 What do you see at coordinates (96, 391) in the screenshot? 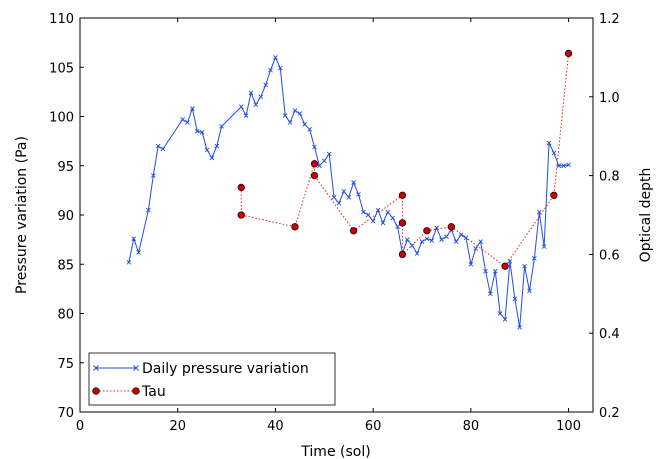
I see `legend-marker-tau-start` at bounding box center [96, 391].